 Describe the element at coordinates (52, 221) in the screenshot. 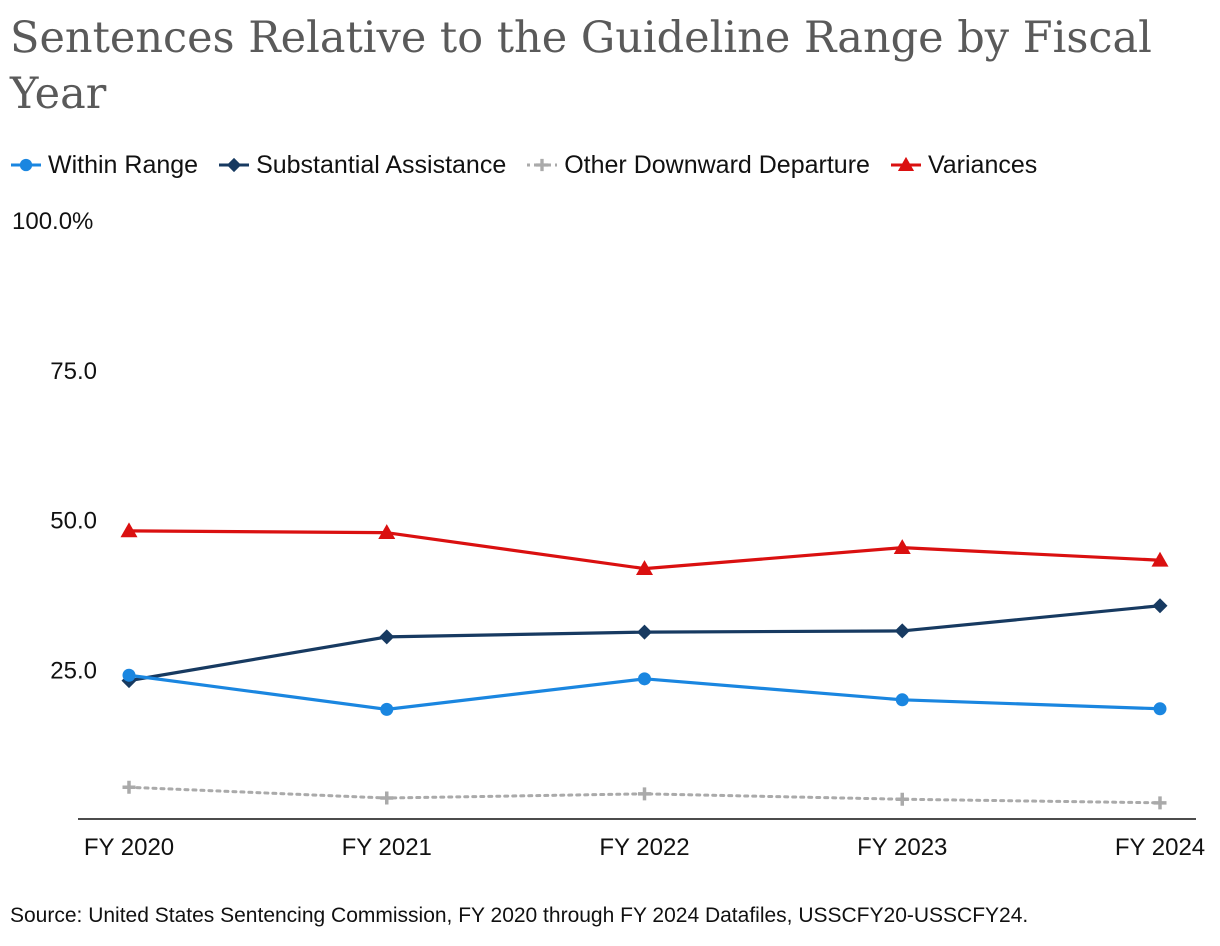

I see `y-tick-label: 100.0%` at that location.